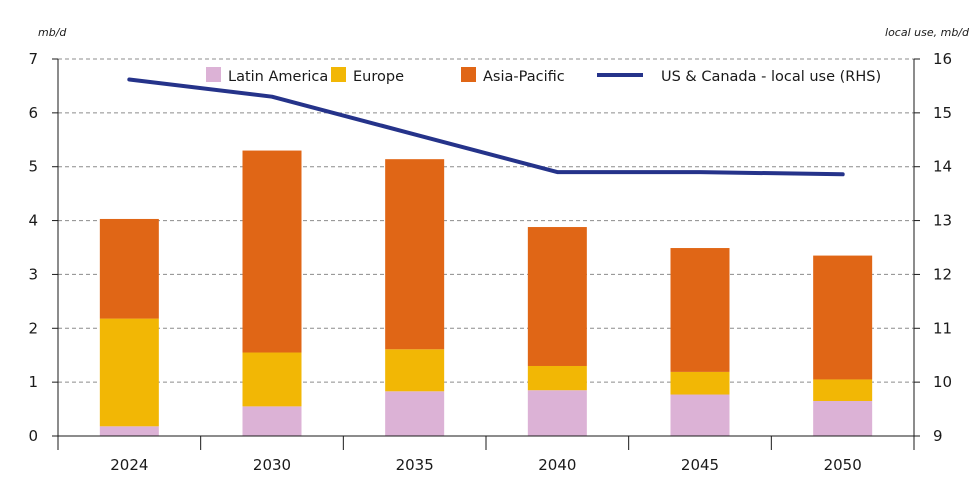  What do you see at coordinates (557, 378) in the screenshot?
I see `bar-europe-2040` at bounding box center [557, 378].